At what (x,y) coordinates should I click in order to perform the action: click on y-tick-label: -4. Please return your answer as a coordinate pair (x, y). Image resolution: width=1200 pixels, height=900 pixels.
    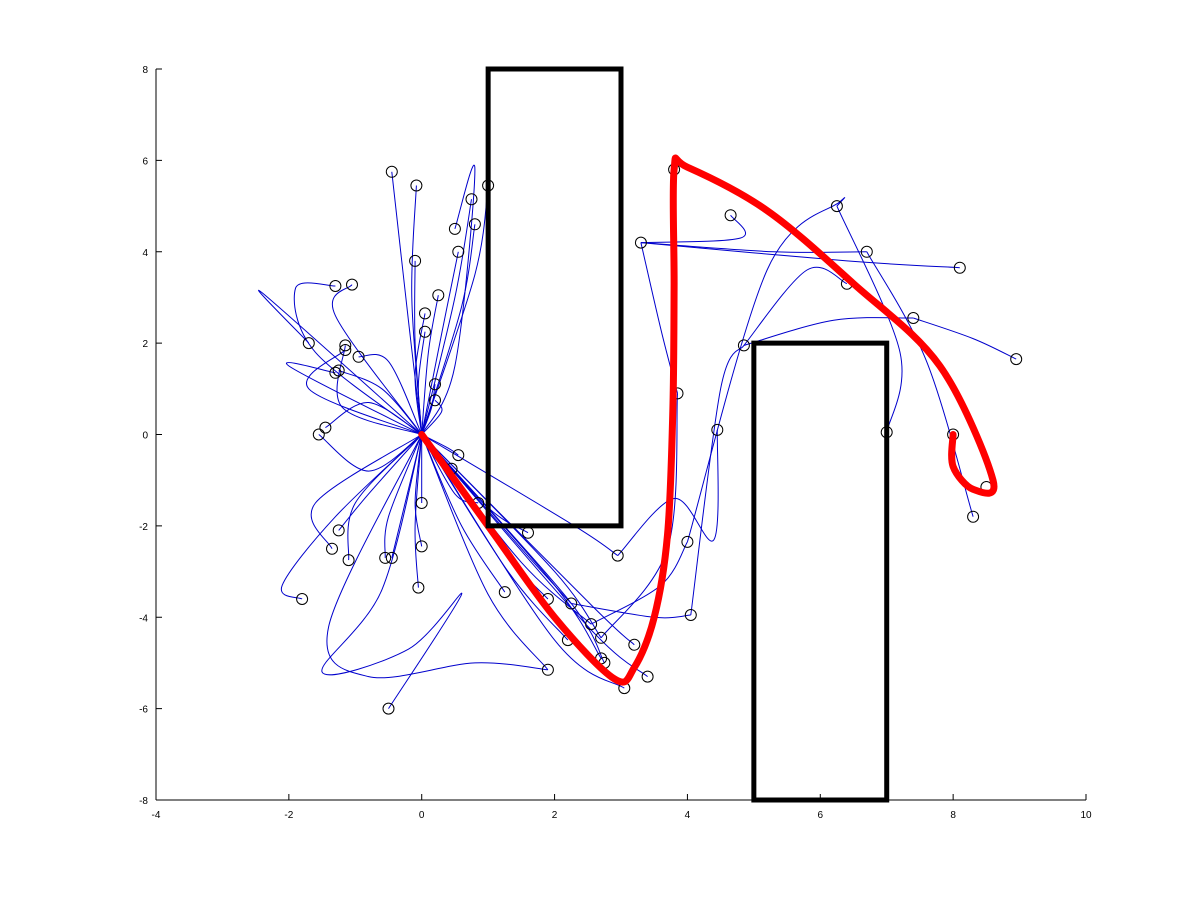
    Looking at the image, I should click on (143, 618).